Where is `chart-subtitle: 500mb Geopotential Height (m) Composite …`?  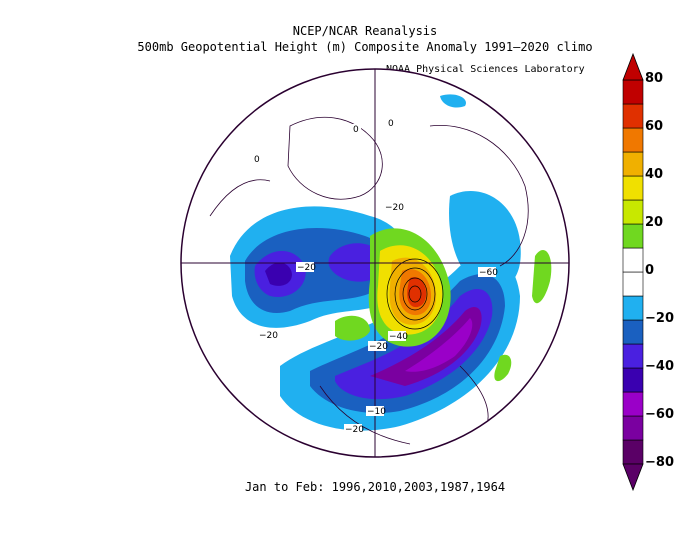
chart-subtitle: 500mb Geopotential Height (m) Composite … is located at coordinates (365, 47).